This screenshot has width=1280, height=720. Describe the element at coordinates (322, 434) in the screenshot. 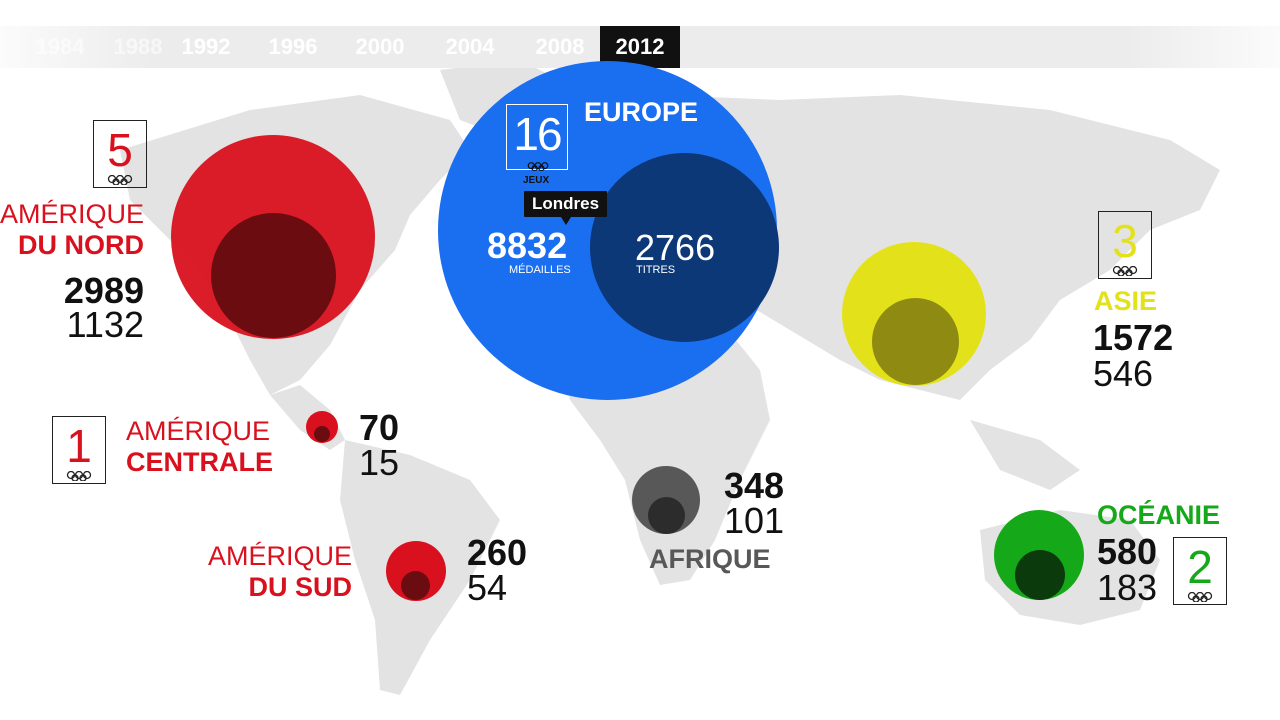

I see `central-america-titles-circle` at that location.